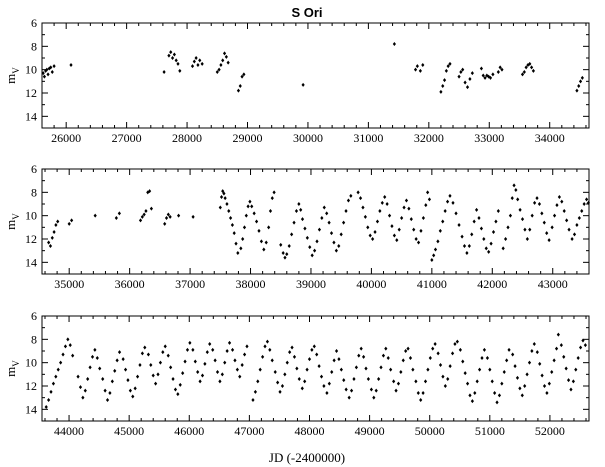  Describe the element at coordinates (249, 431) in the screenshot. I see `x-tick-label: 47000` at that location.